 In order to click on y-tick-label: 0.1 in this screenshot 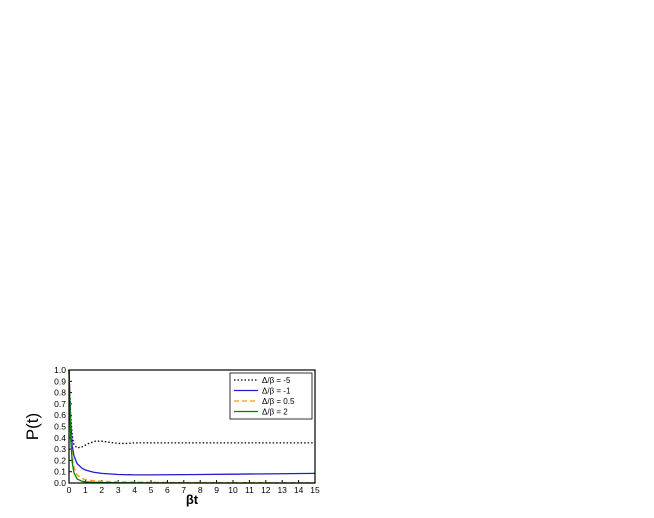, I will do `click(60, 472)`.